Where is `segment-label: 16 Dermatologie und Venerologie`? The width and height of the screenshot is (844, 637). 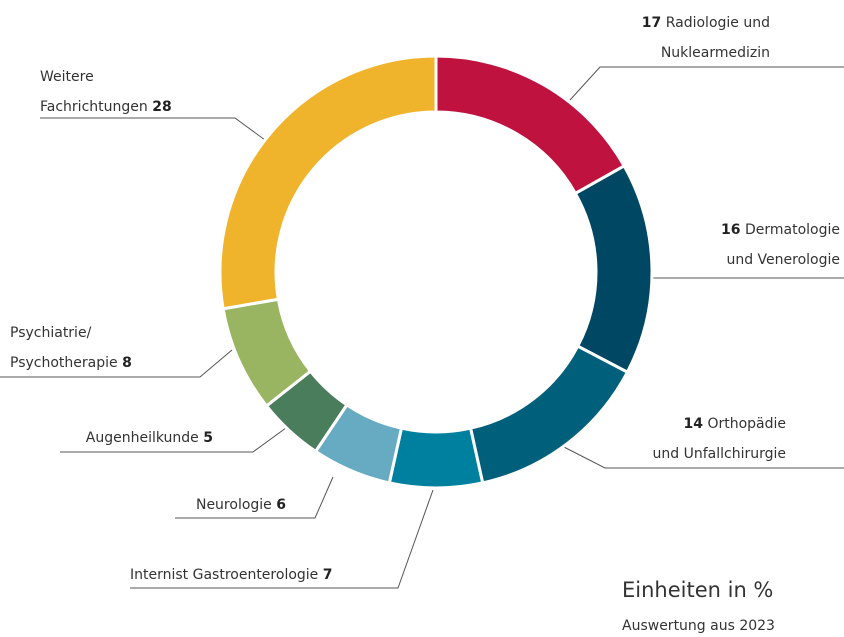 segment-label: 16 Dermatologie und Venerologie is located at coordinates (780, 245).